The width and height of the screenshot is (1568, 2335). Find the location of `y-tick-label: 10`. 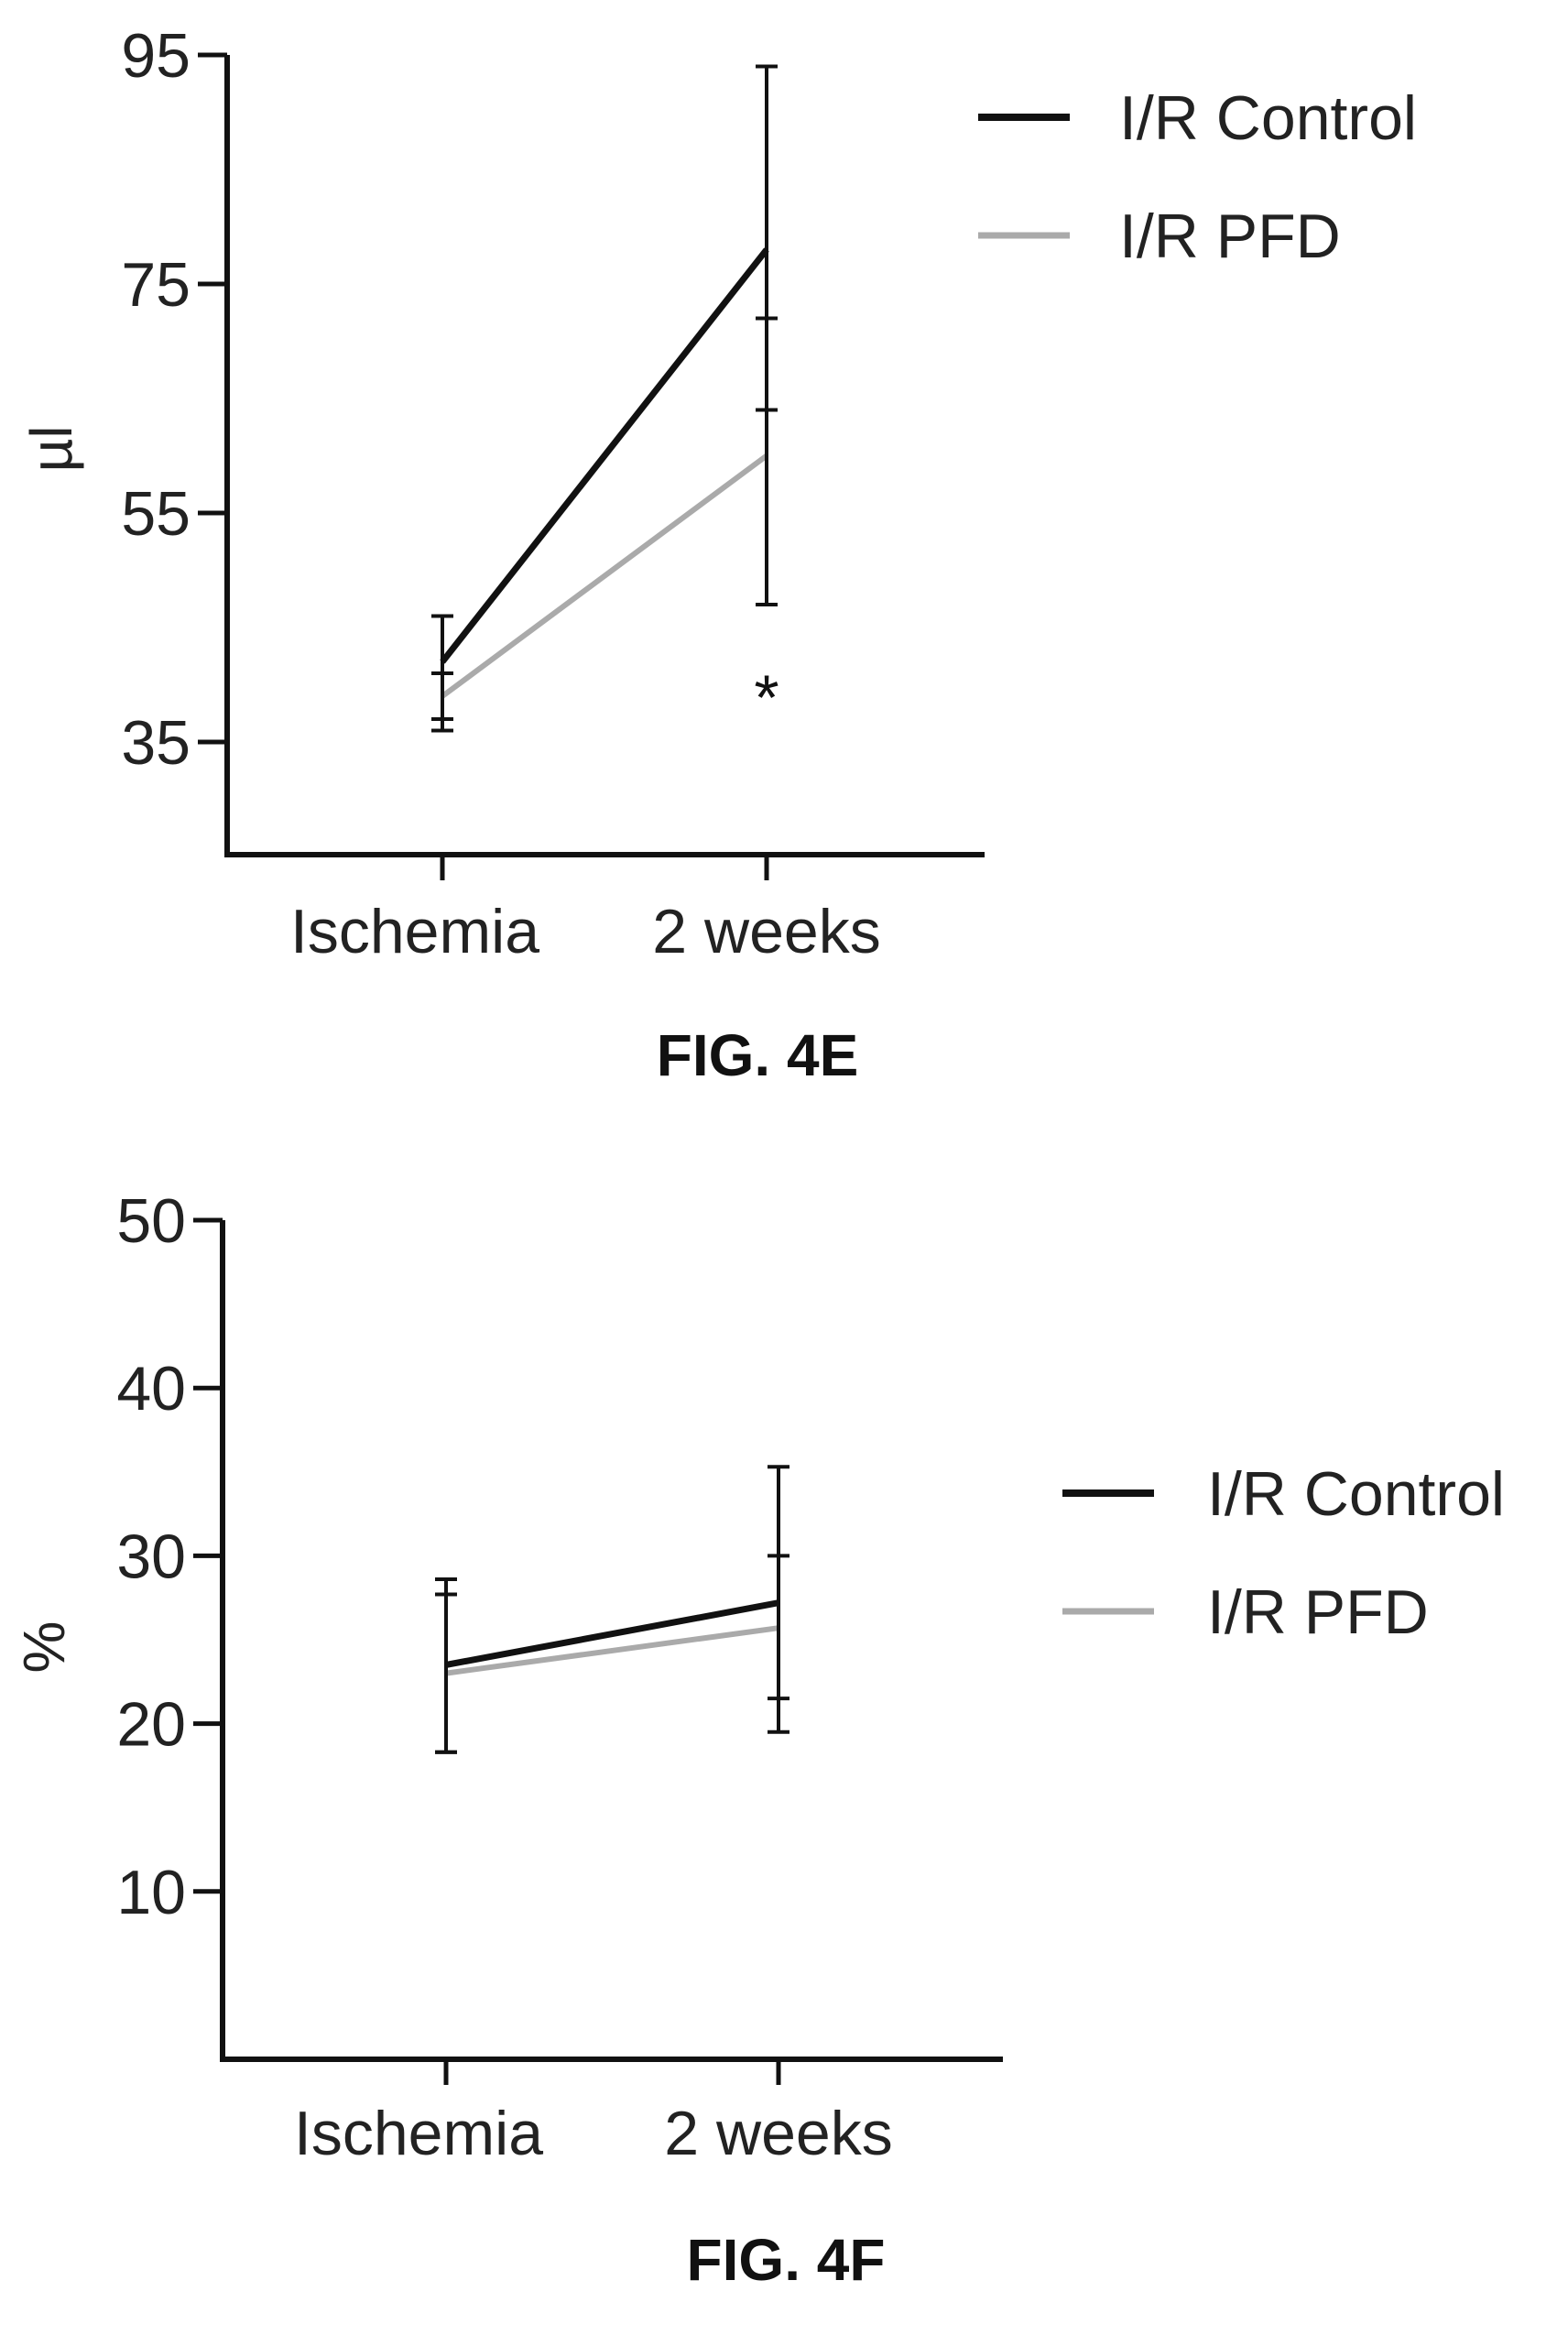

y-tick-label: 10 is located at coordinates (151, 1892).